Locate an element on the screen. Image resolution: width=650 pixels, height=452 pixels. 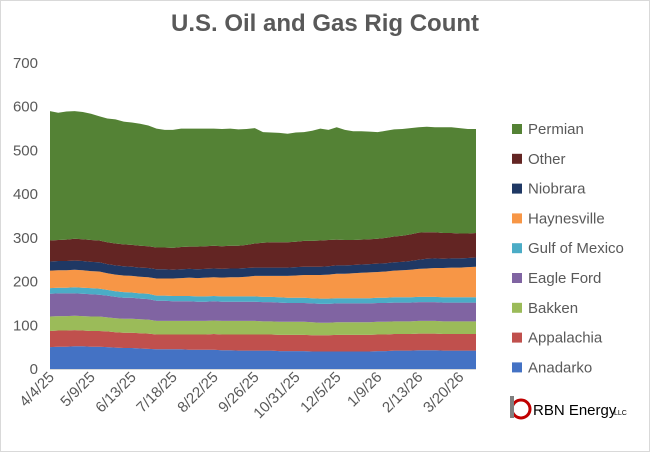
y-tick-label: 500 is located at coordinates (25, 150).